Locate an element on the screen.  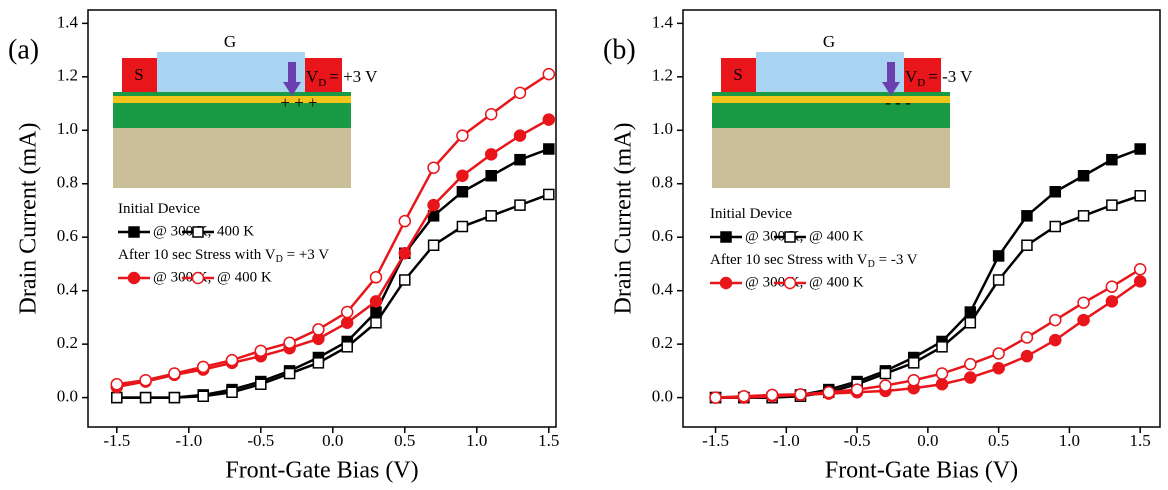
panel-label: (a) is located at coordinates (23, 49).